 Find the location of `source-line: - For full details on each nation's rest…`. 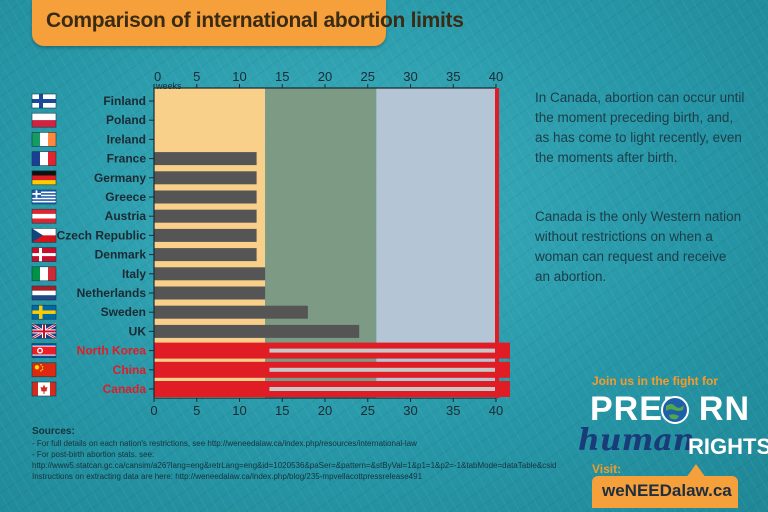

source-line: - For full details on each nation's rest… is located at coordinates (224, 443).